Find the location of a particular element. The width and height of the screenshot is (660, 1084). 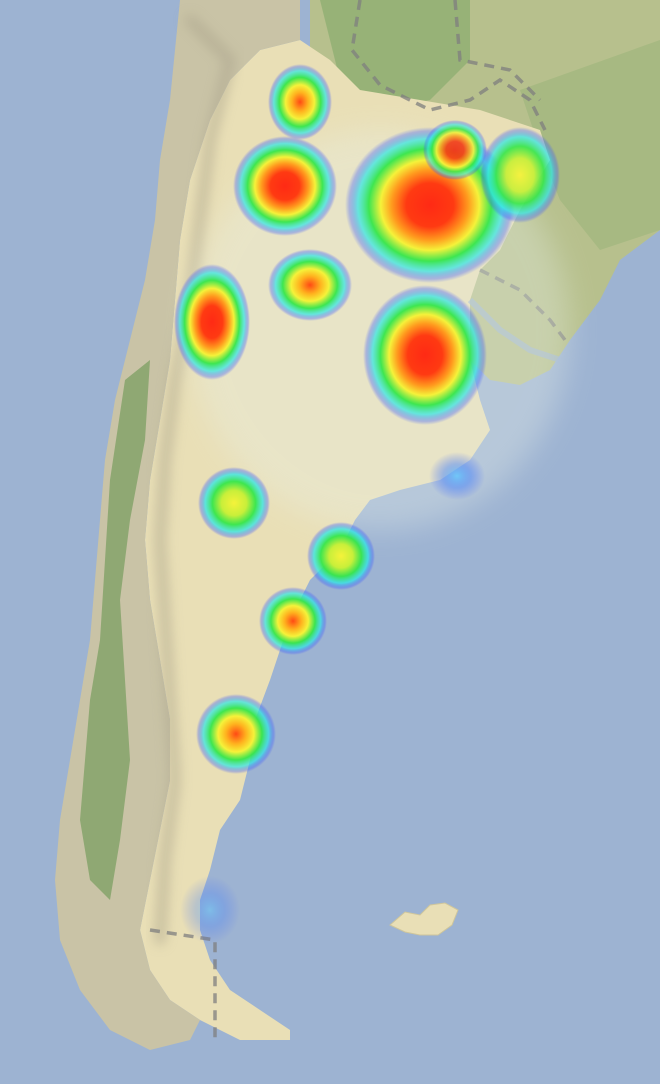

andes-forest is located at coordinates (115, 630).